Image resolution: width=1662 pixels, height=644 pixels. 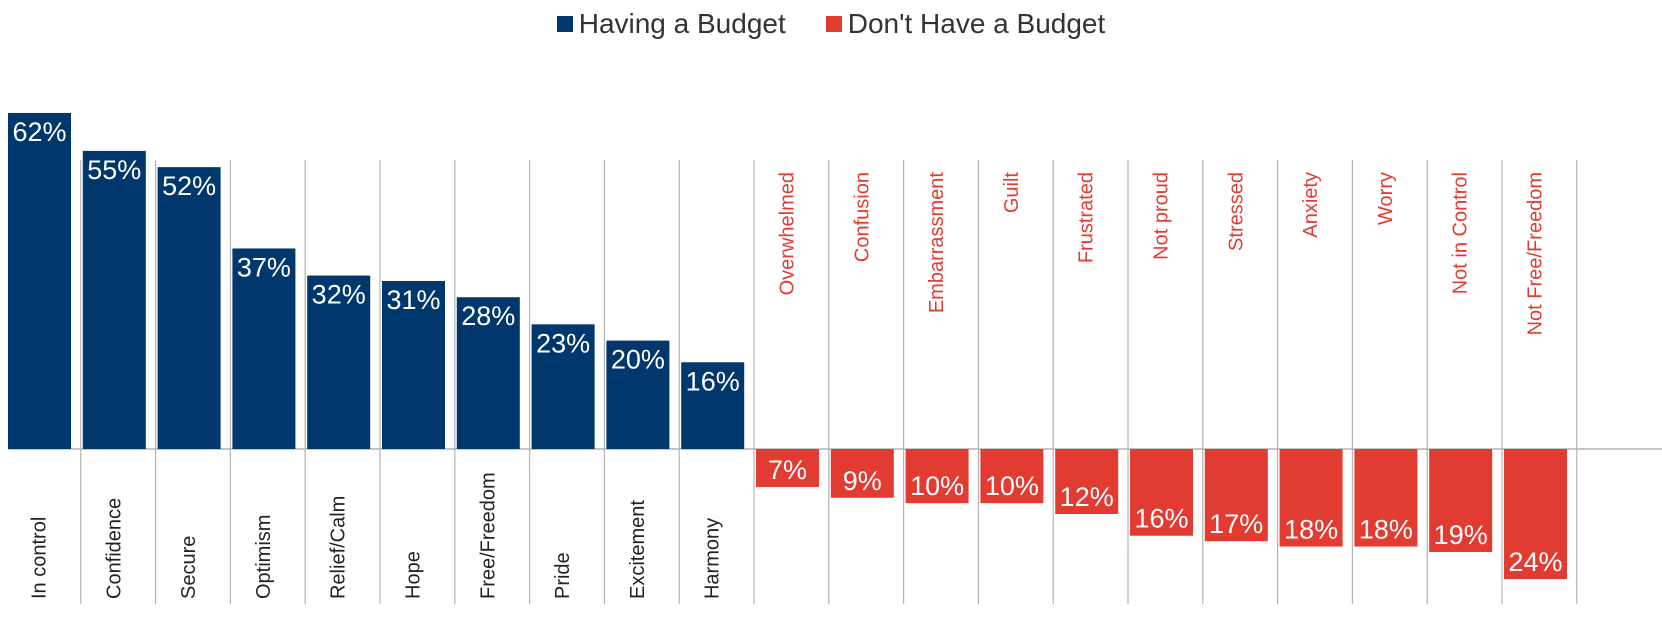 I want to click on category-label: Overwhelmed, so click(x=788, y=233).